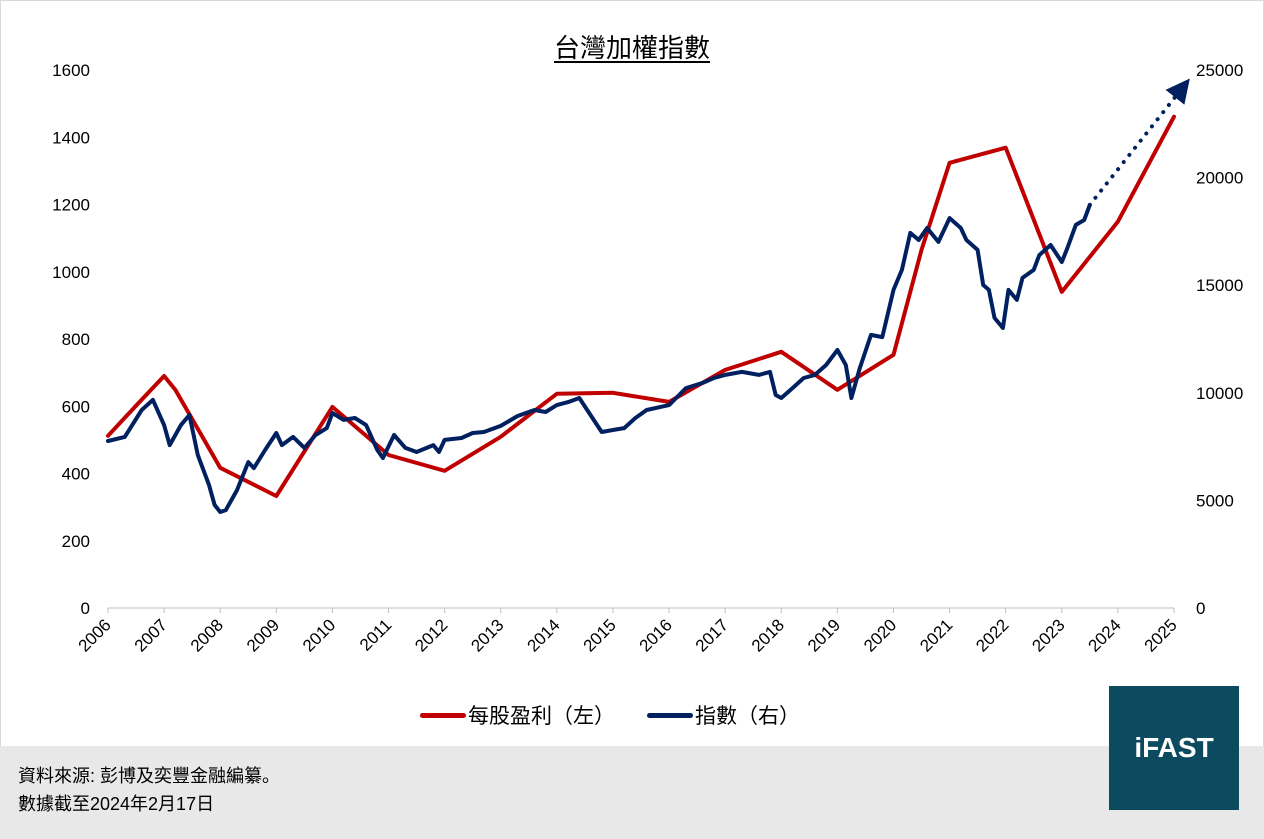  Describe the element at coordinates (207, 635) in the screenshot. I see `x-tick-label: 2008` at that location.